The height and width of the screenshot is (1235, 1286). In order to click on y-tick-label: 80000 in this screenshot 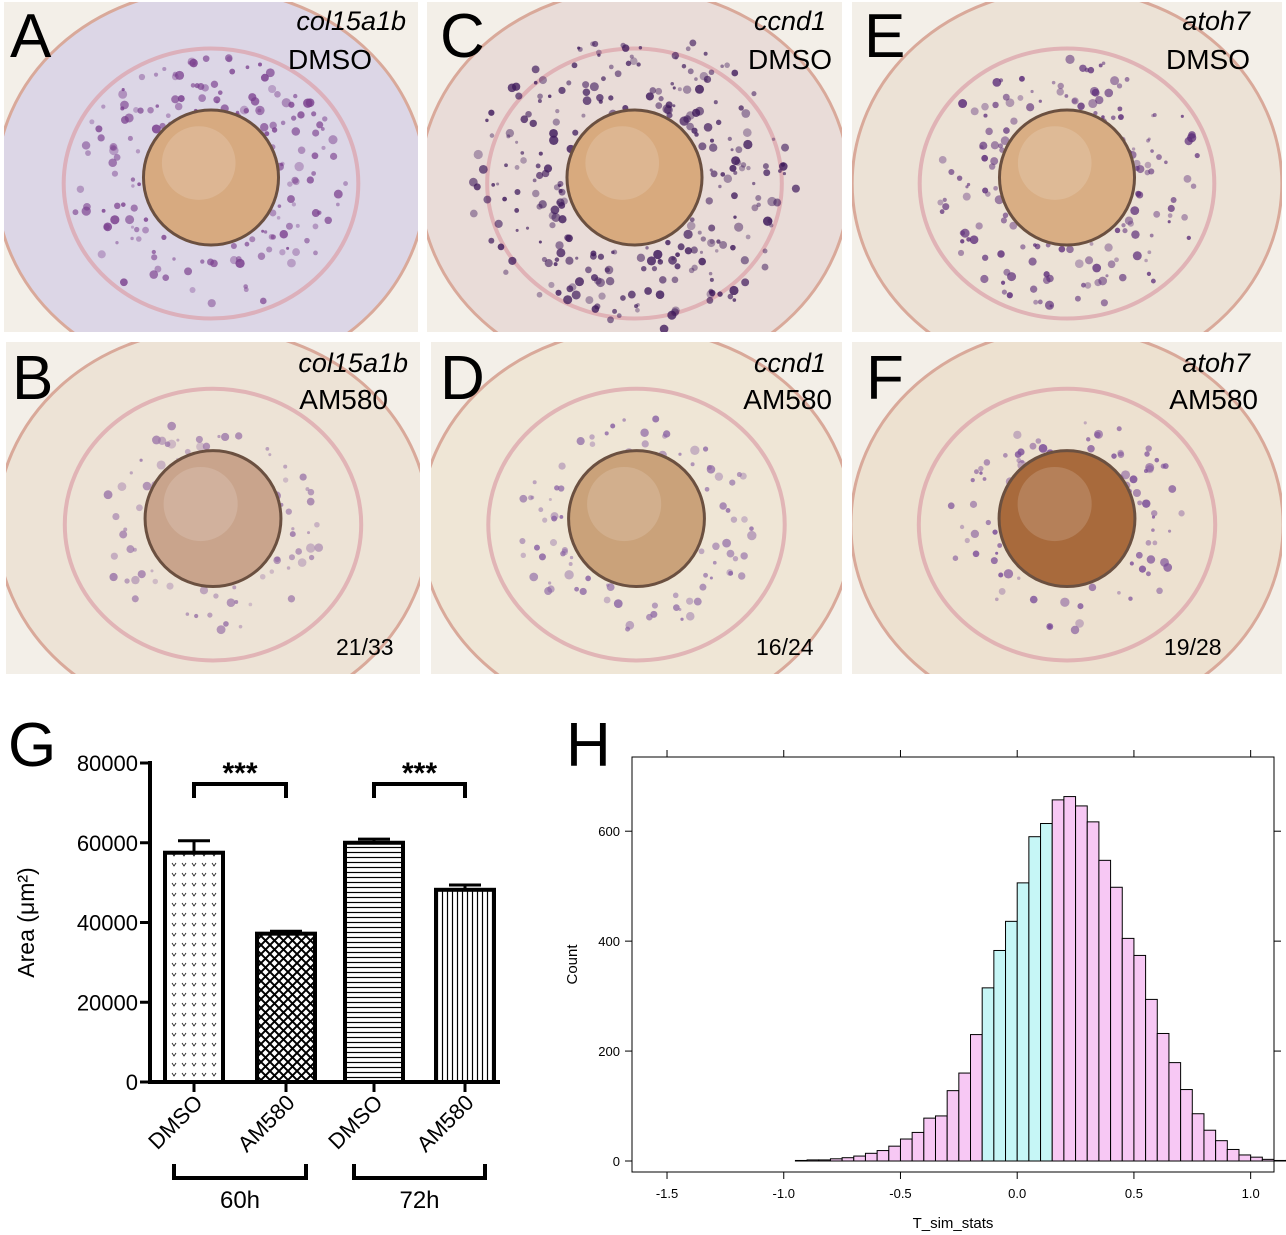, I will do `click(107, 763)`.